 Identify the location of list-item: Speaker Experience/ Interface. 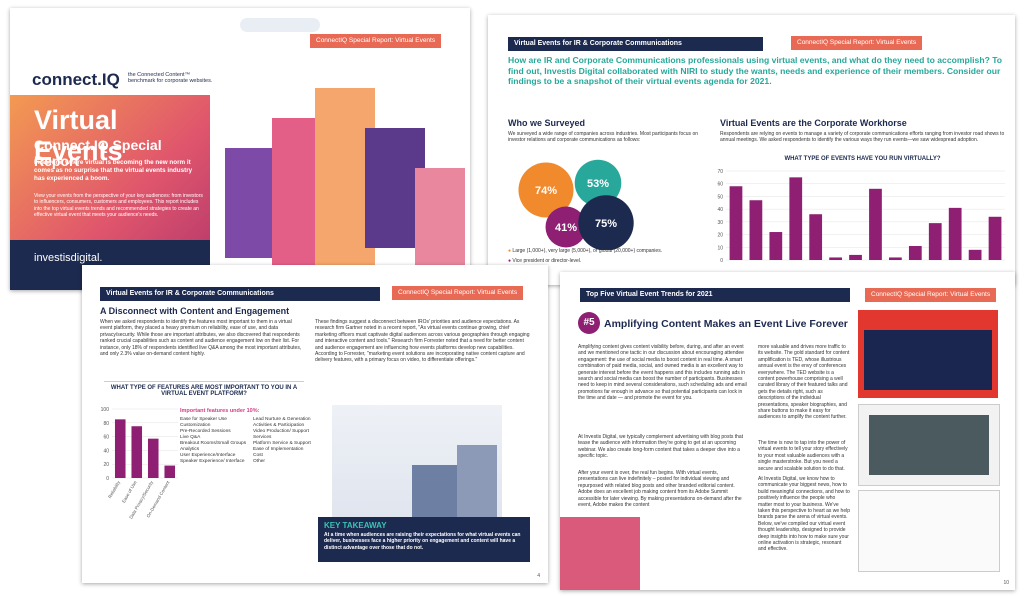
(212, 461).